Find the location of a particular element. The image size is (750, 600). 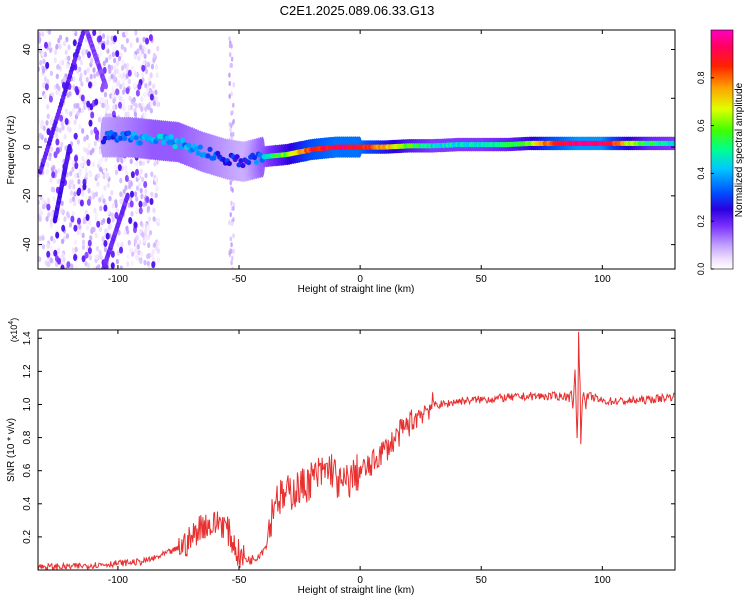

y-tick-label: 0.4 is located at coordinates (27, 503).